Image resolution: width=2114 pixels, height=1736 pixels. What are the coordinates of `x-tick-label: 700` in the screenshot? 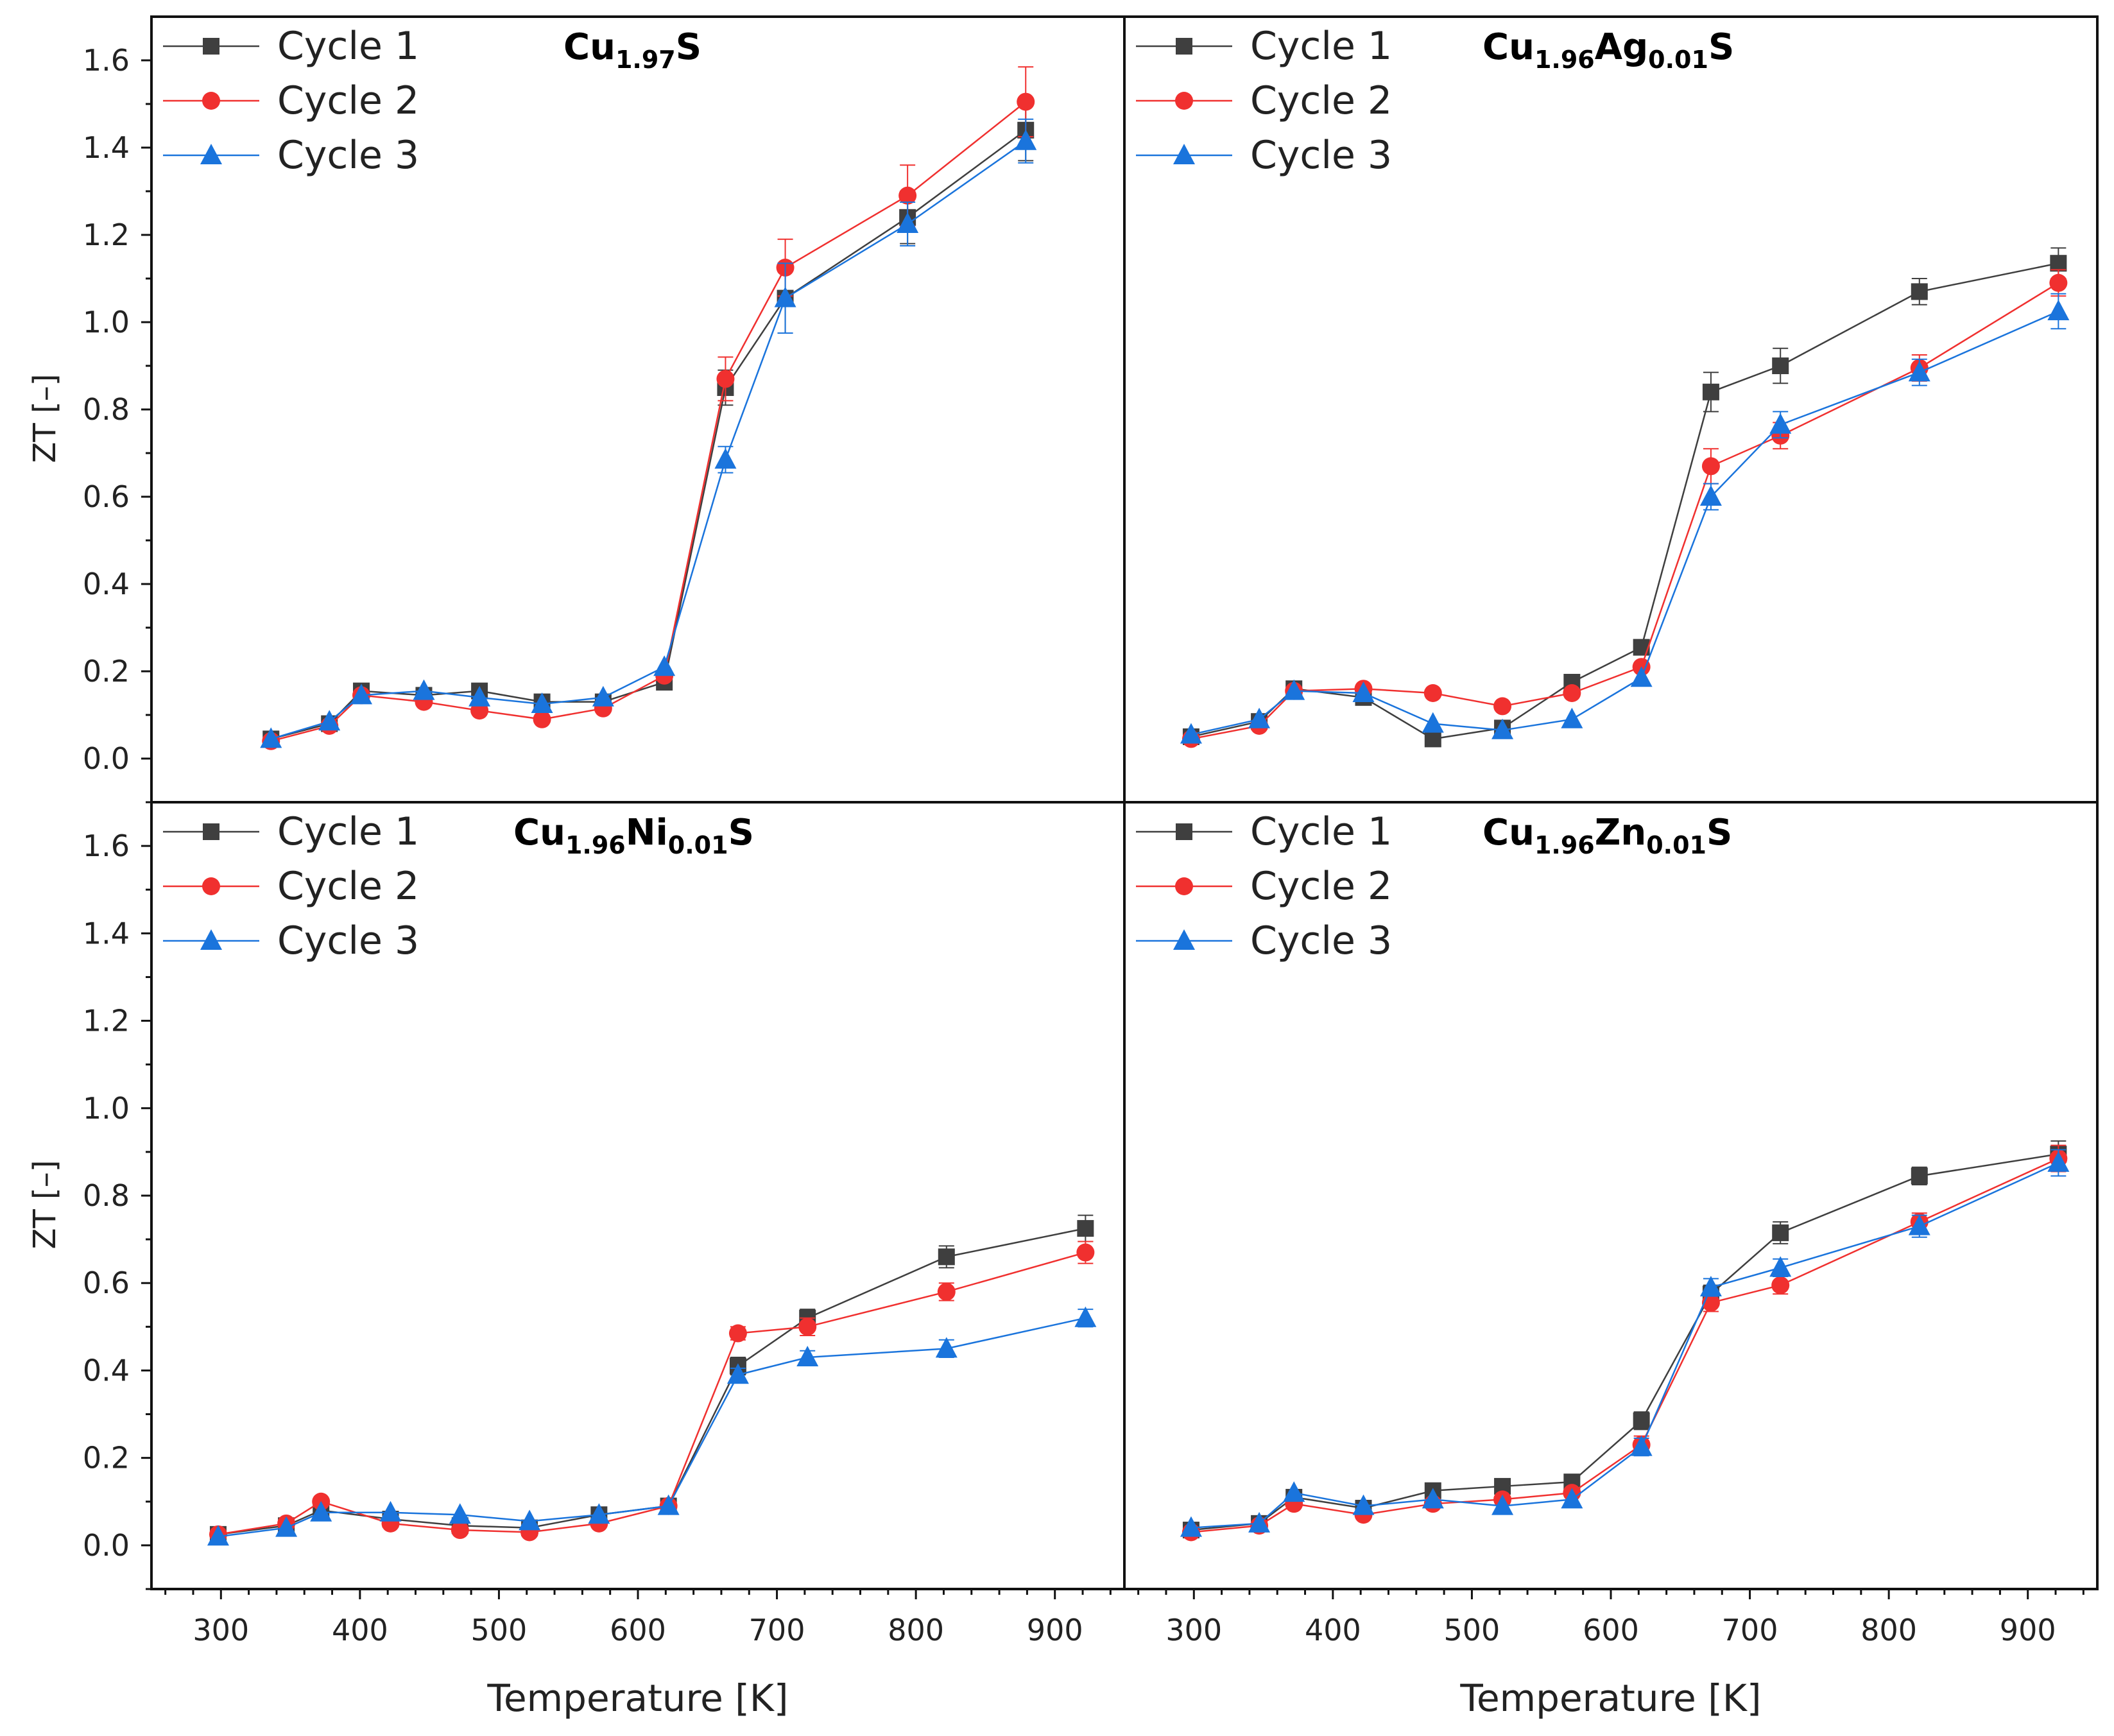 It's located at (1750, 1630).